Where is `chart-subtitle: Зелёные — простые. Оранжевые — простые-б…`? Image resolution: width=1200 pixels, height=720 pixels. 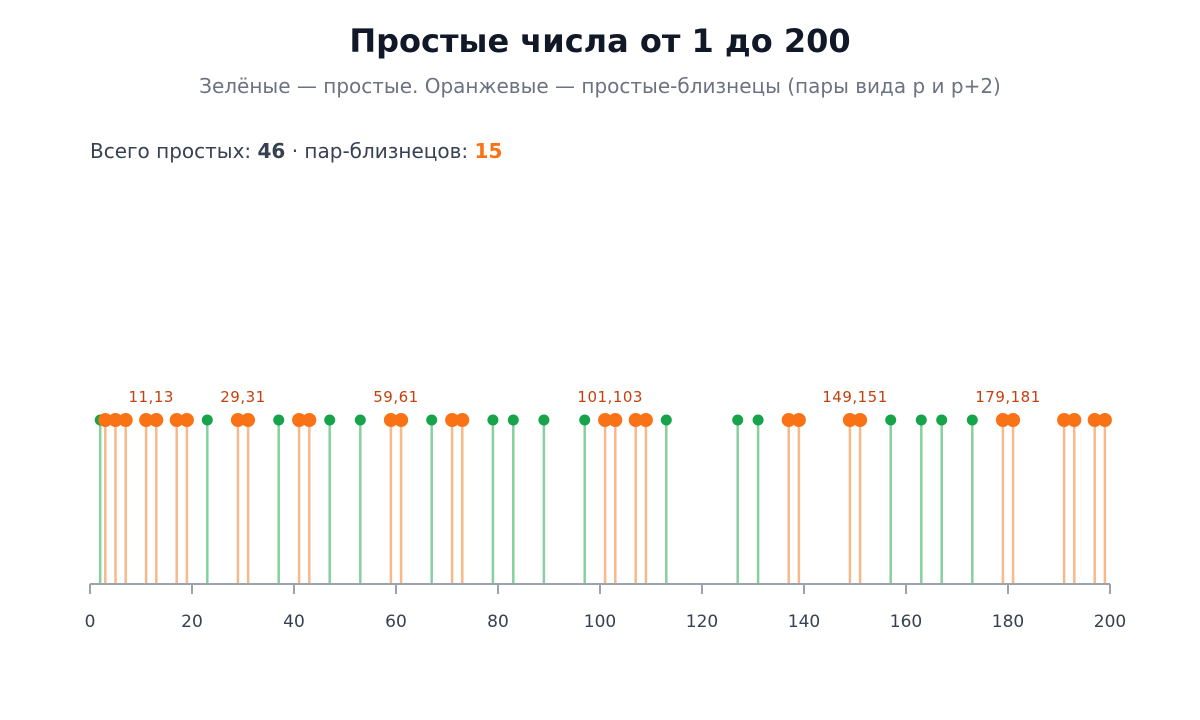
chart-subtitle: Зелёные — простые. Оранжевые — простые-б… is located at coordinates (600, 86).